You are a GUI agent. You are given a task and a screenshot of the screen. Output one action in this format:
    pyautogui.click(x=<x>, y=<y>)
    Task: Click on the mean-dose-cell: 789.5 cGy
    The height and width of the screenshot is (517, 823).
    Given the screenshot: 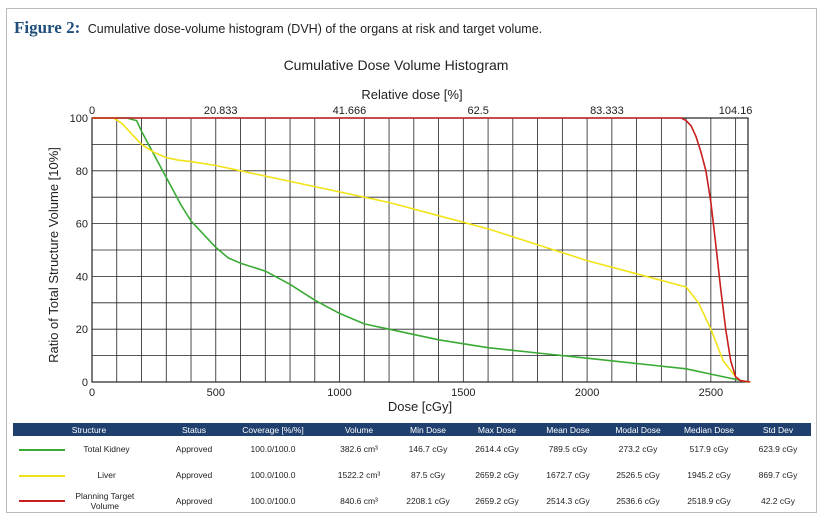 What is the action you would take?
    pyautogui.click(x=568, y=449)
    